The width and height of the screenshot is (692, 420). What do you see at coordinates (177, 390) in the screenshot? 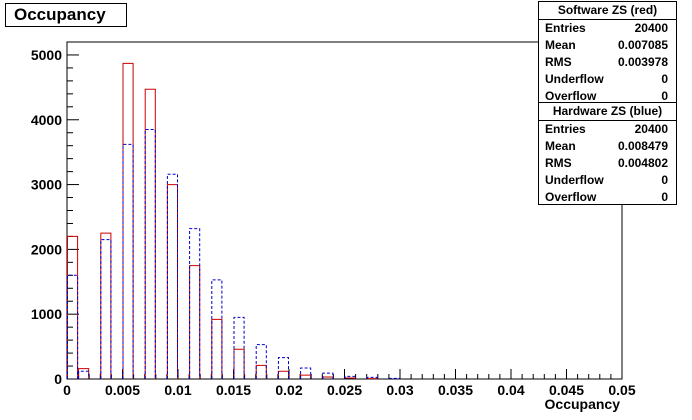
I see `x-tick-label: 0.01` at bounding box center [177, 390].